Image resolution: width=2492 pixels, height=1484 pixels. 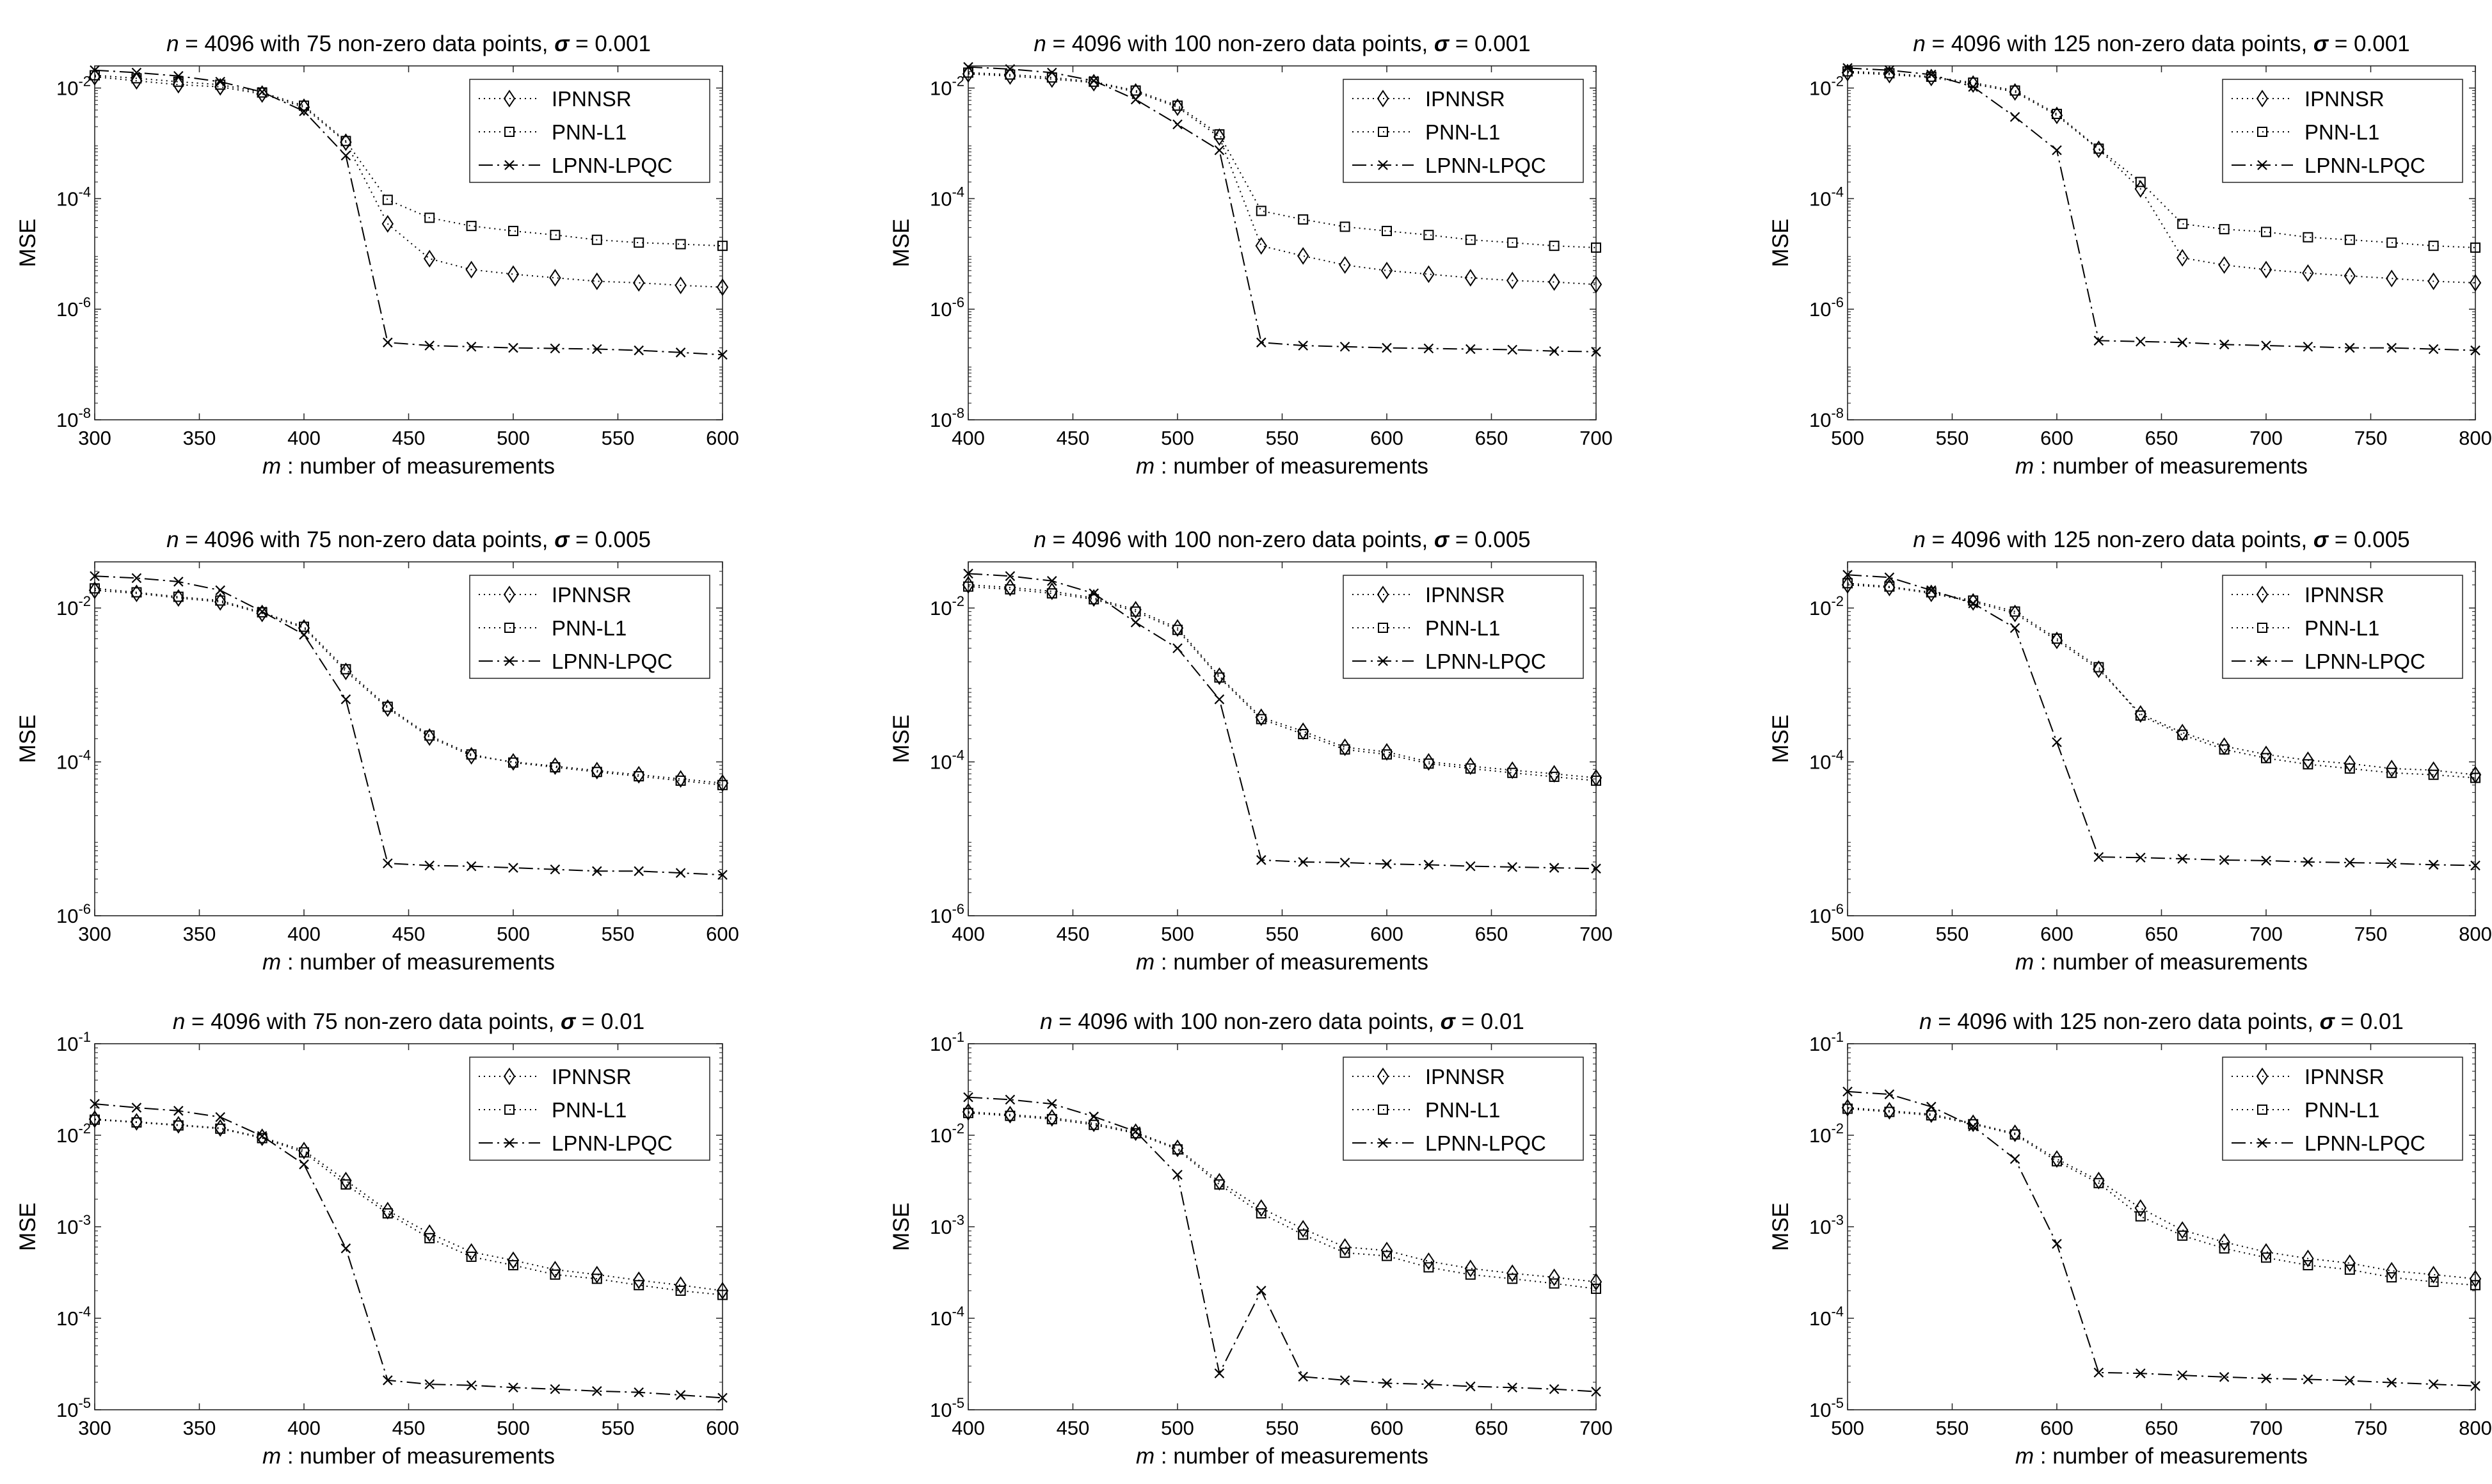 I want to click on title-sigma: σ, so click(x=2321, y=539).